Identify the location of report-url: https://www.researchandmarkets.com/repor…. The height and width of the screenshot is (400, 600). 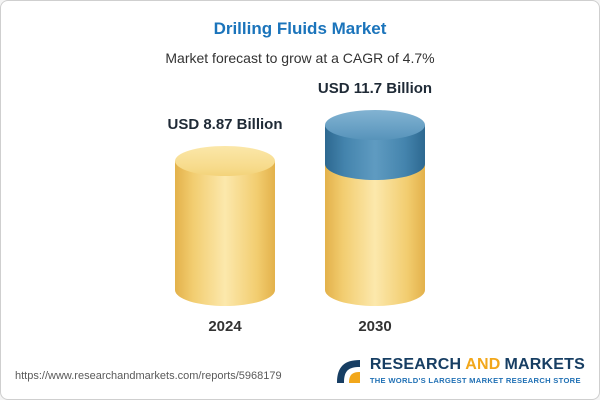
(148, 376).